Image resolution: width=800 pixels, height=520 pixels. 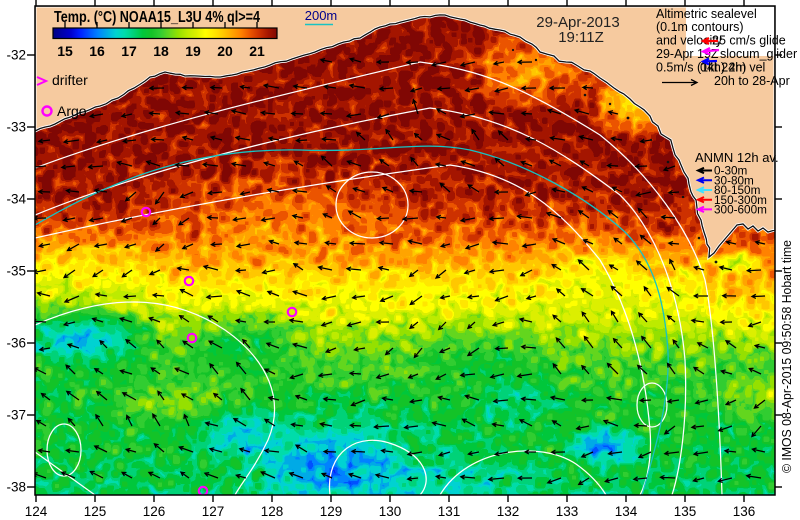 I want to click on svg-text: and velocity, so click(x=689, y=41).